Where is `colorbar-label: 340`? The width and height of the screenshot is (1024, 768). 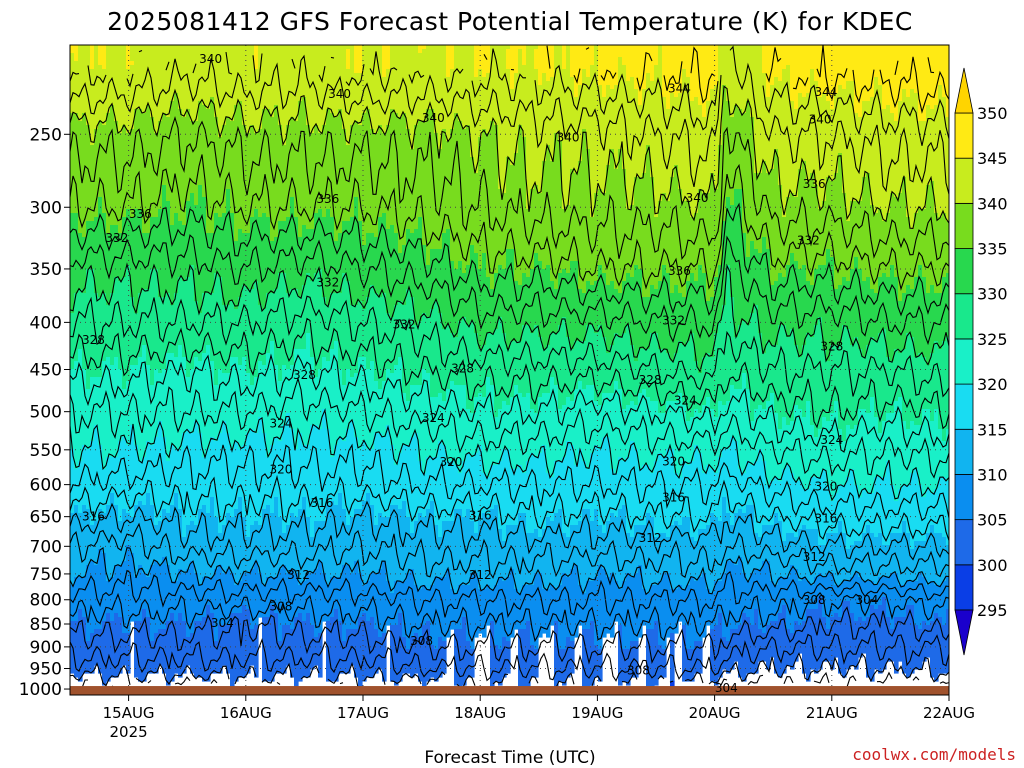
colorbar-label: 340 is located at coordinates (992, 203).